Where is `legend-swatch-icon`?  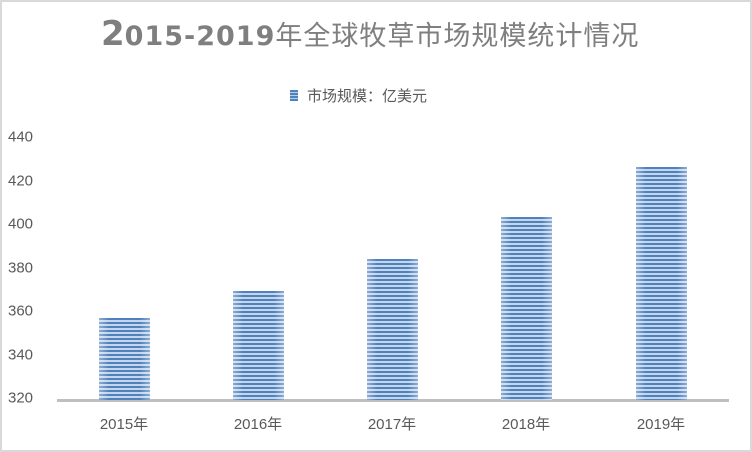
legend-swatch-icon is located at coordinates (294, 95).